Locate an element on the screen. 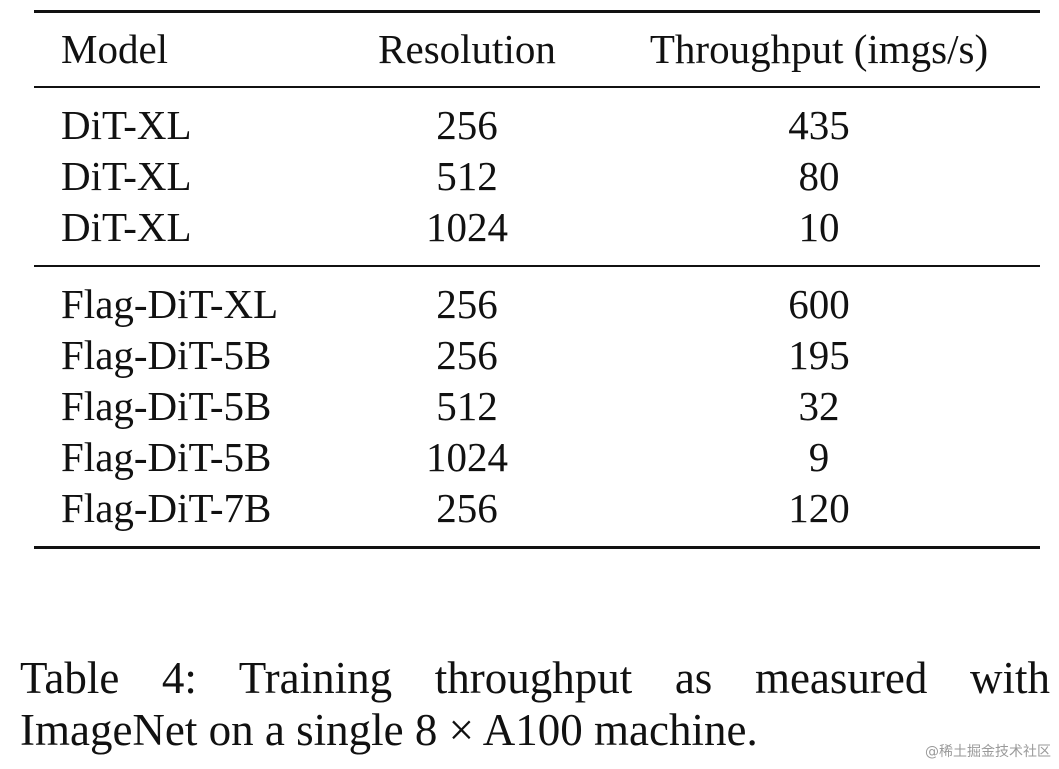  header-throughput: Throughput (imgs/s) is located at coordinates (819, 49).